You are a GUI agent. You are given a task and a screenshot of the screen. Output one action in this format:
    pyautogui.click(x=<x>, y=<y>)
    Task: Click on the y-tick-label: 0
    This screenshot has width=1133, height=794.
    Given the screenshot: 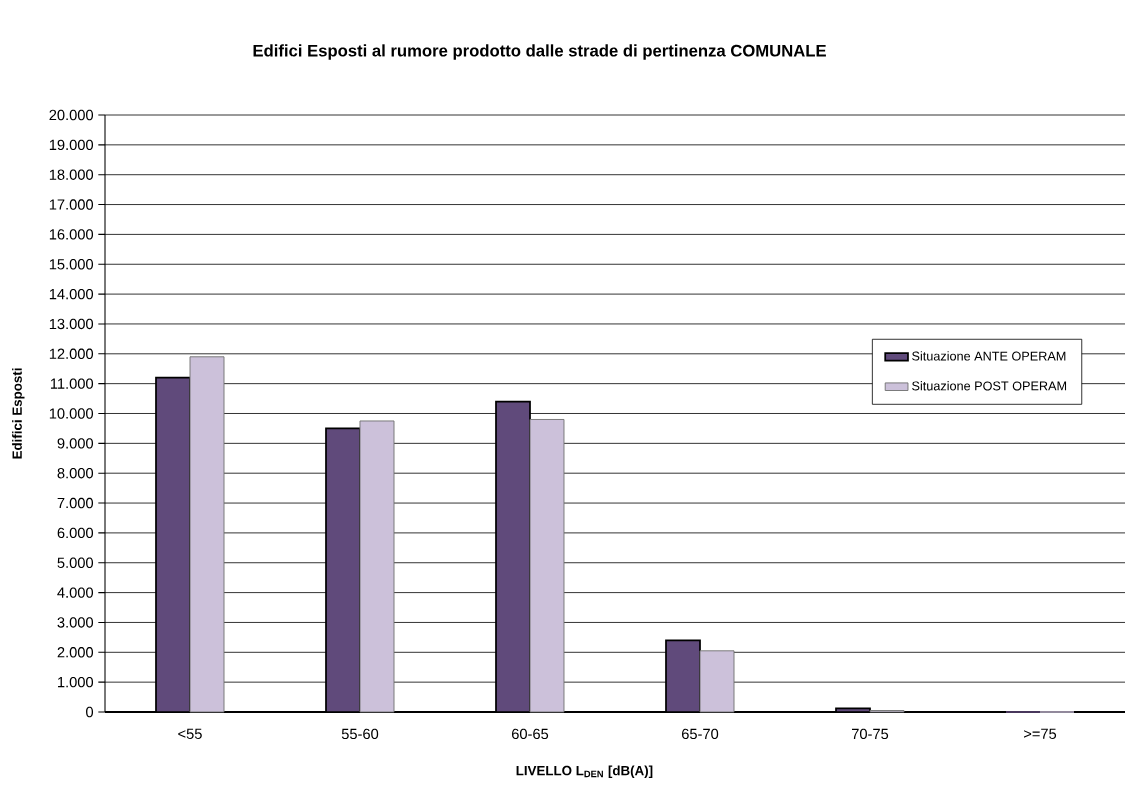 What is the action you would take?
    pyautogui.click(x=90, y=712)
    